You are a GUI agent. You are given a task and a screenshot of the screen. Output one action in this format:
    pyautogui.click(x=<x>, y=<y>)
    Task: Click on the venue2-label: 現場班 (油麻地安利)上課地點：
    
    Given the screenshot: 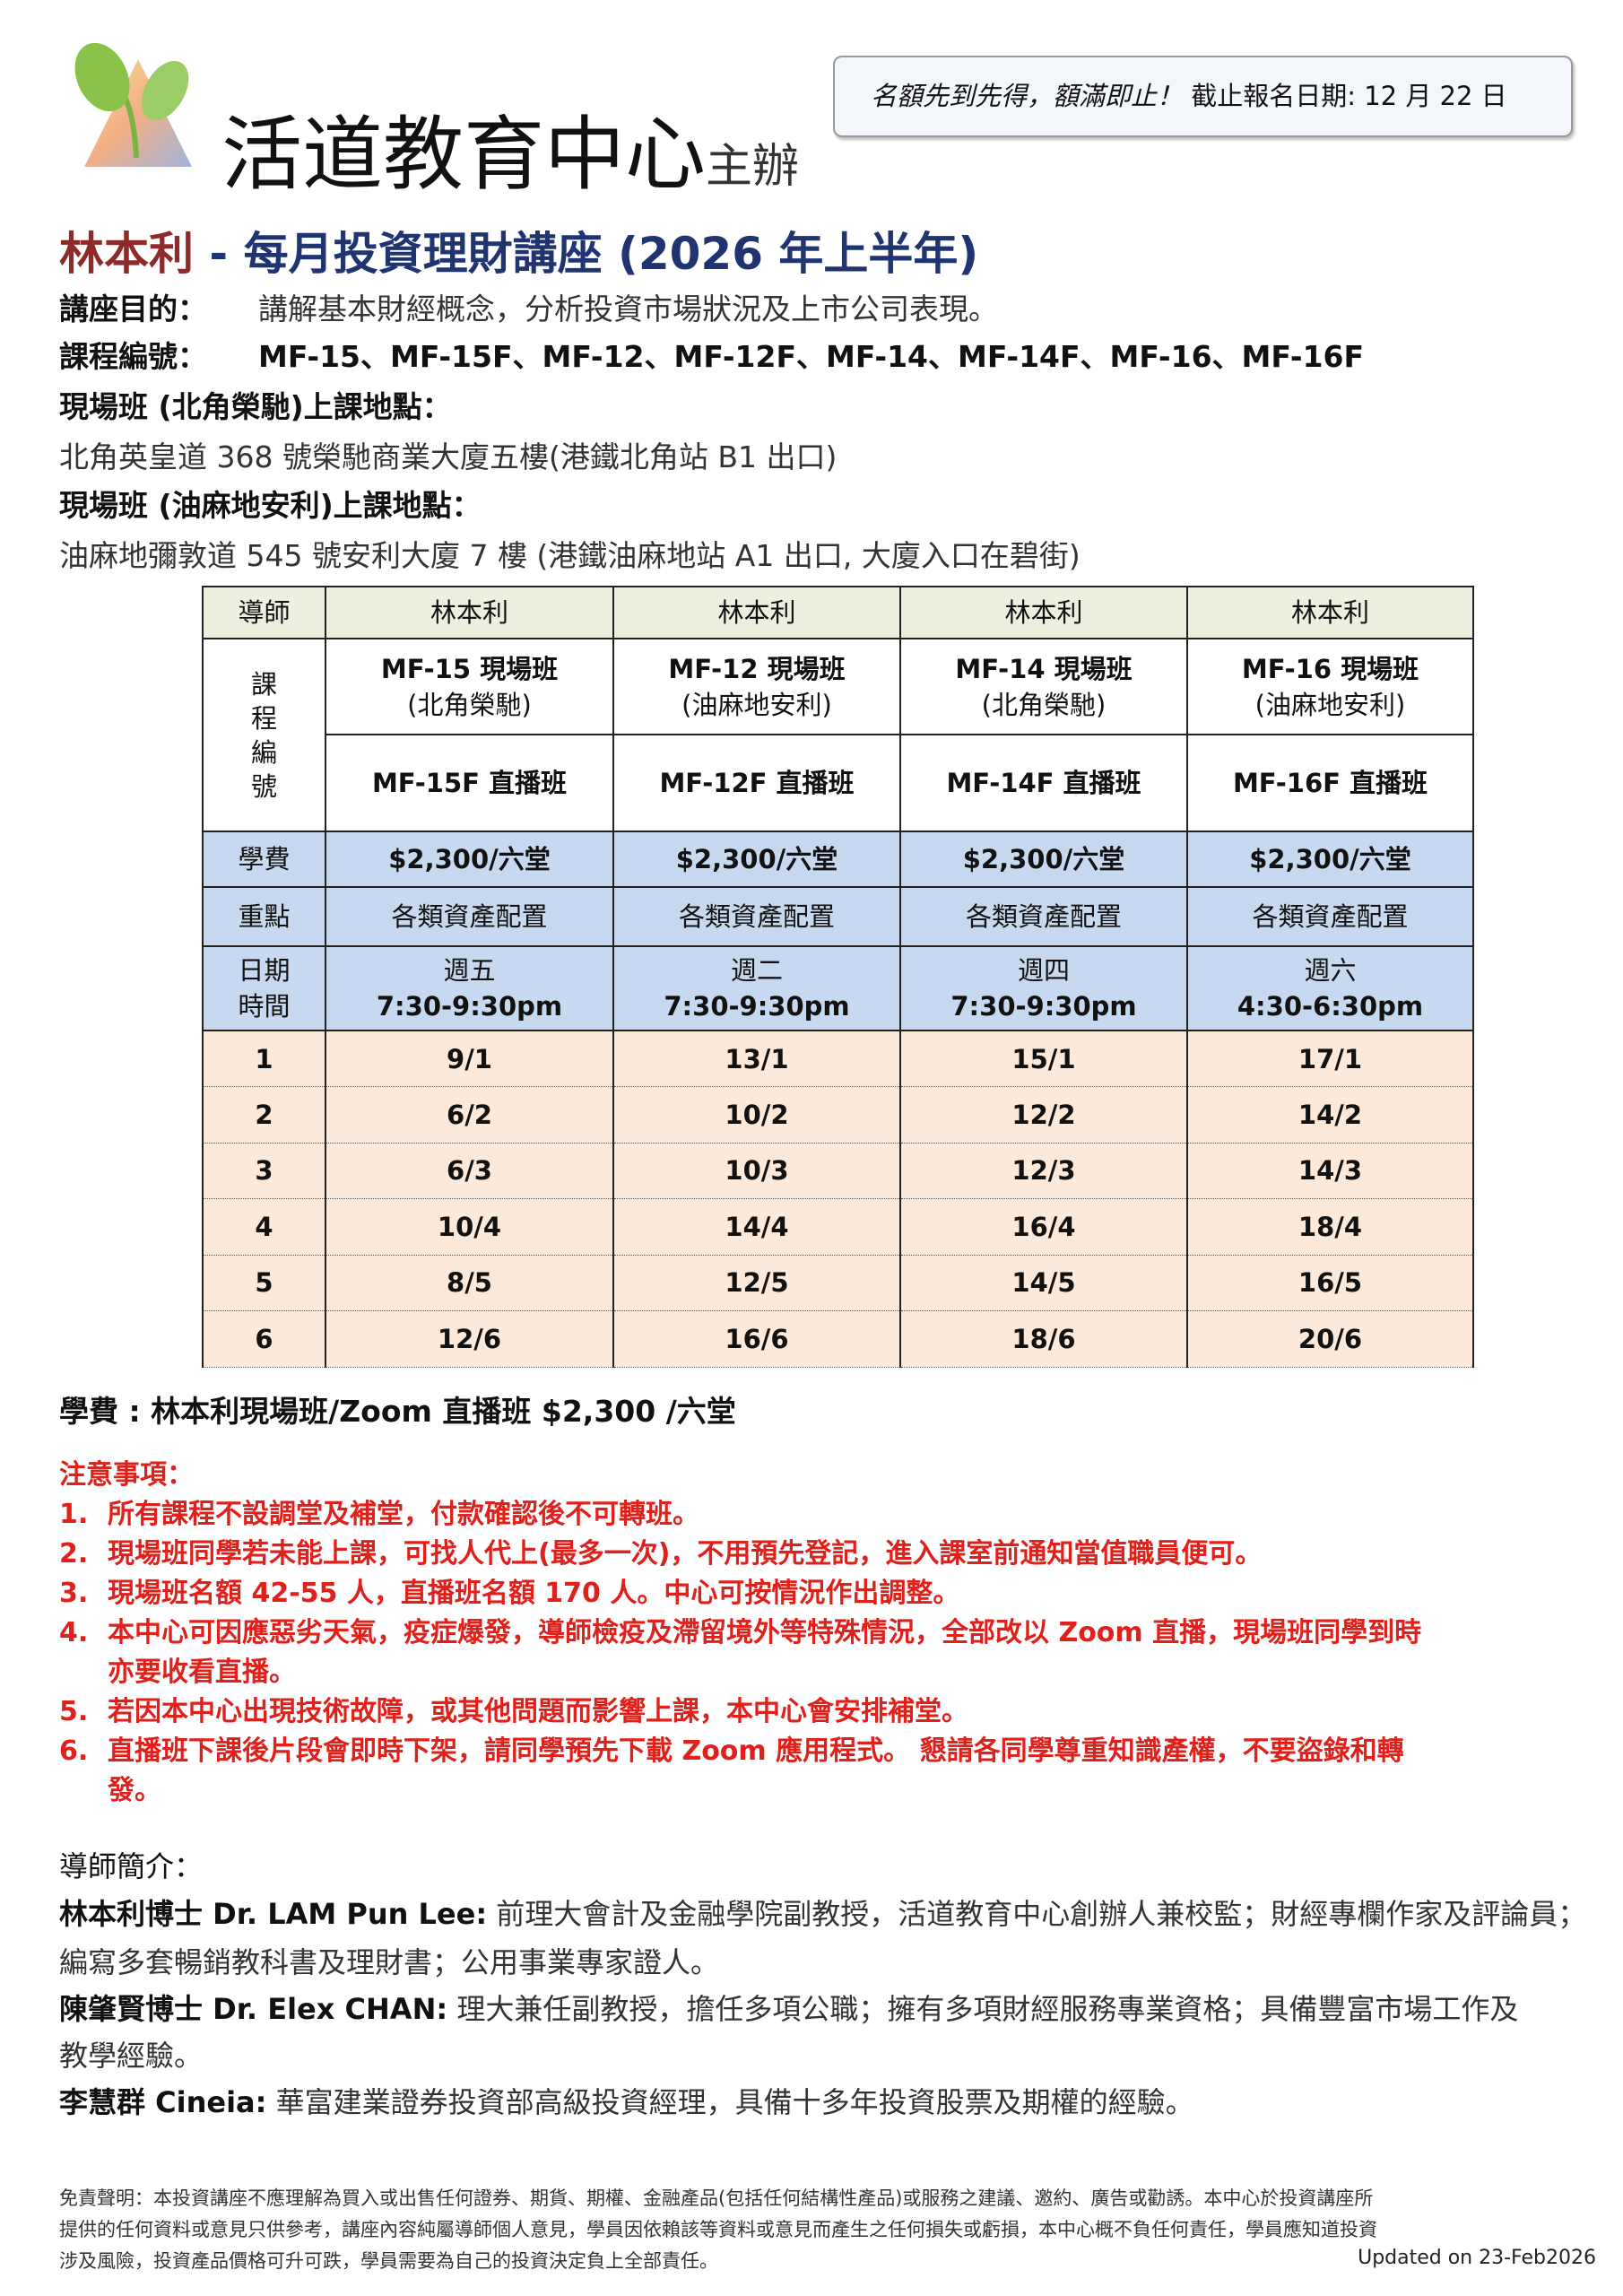 What is the action you would take?
    pyautogui.click(x=270, y=505)
    